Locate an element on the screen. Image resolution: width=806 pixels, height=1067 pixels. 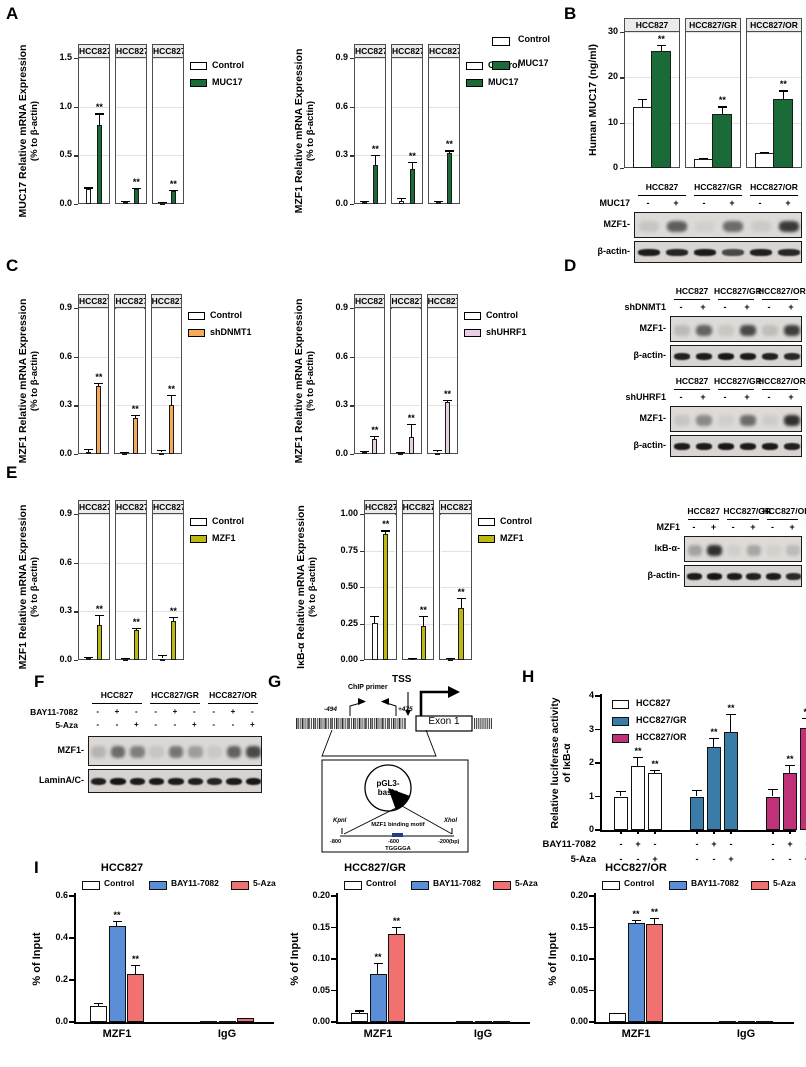
blot-box-target is located at coordinates (736, 329).